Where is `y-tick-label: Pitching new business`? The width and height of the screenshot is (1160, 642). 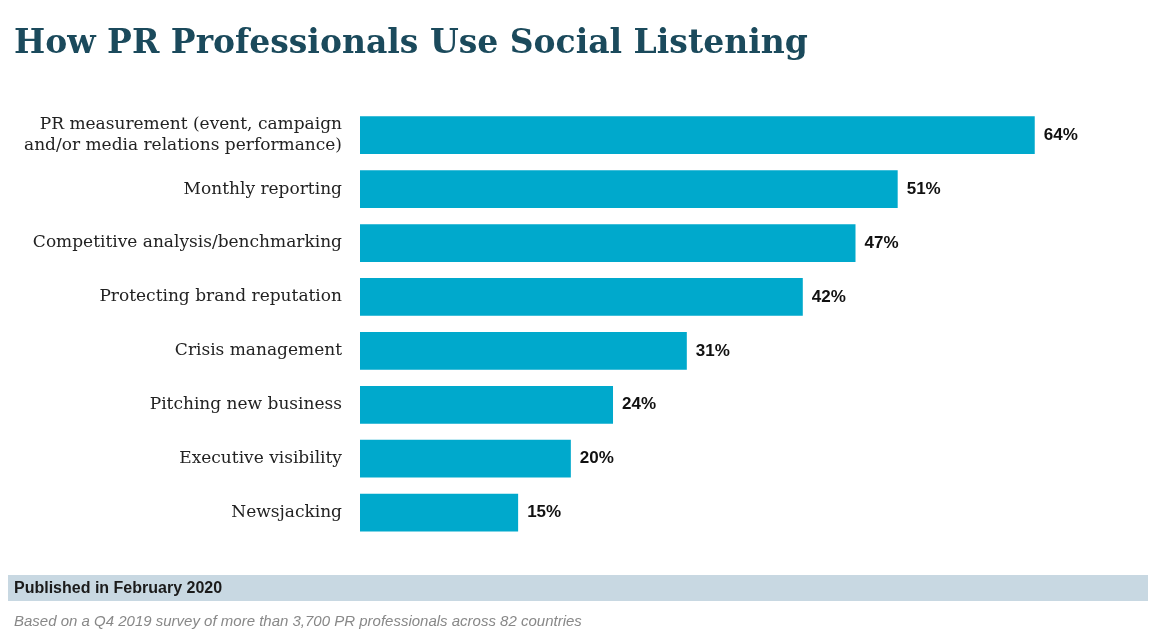 y-tick-label: Pitching new business is located at coordinates (245, 403).